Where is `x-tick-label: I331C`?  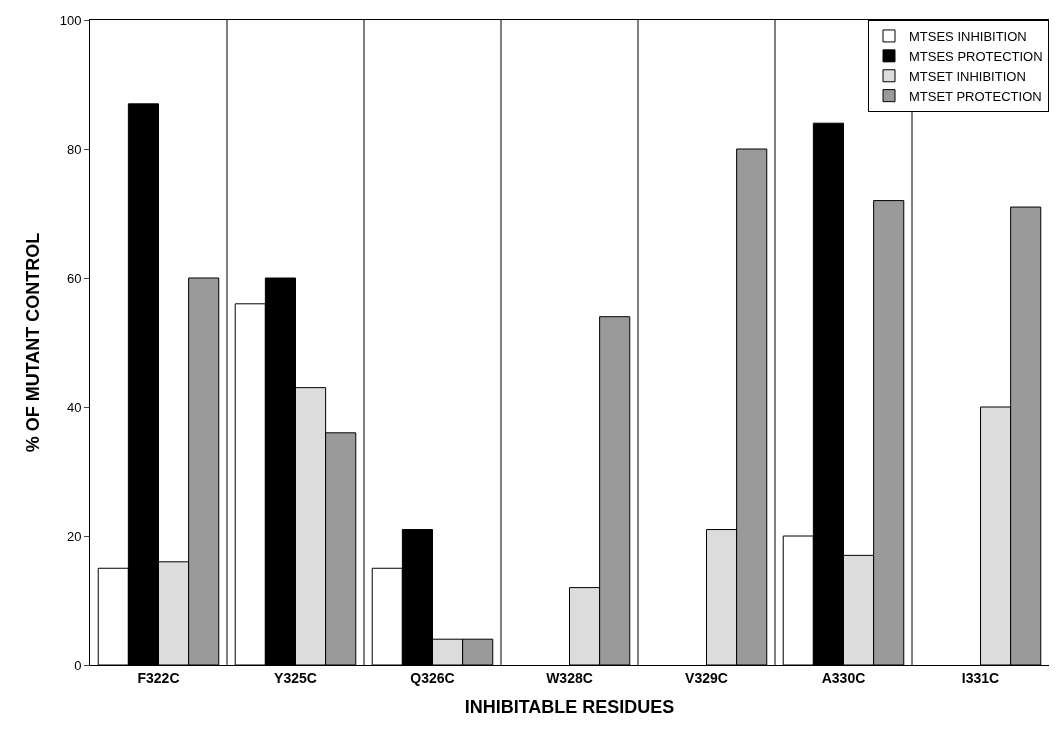 x-tick-label: I331C is located at coordinates (980, 677).